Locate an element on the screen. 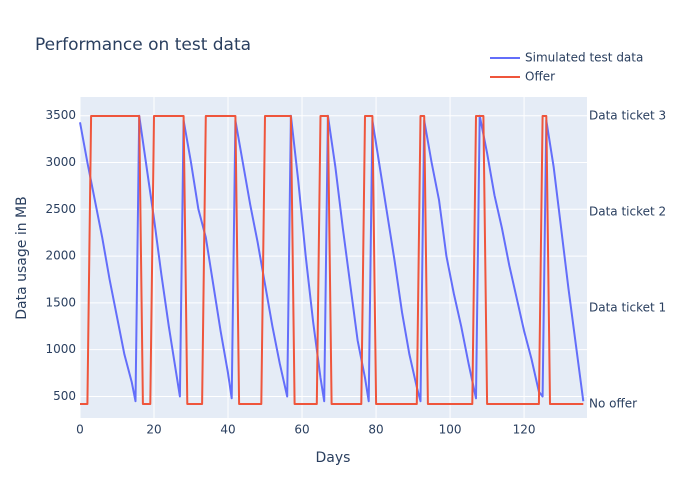 This screenshot has width=700, height=500. y-tick-label: 2000 is located at coordinates (60, 256).